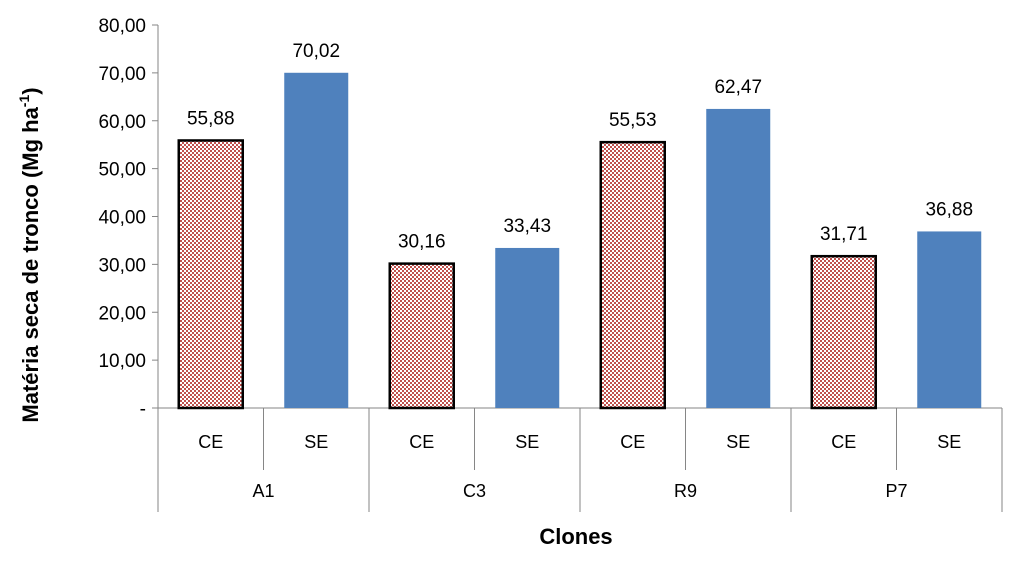  I want to click on bar-R9-SE, so click(738, 258).